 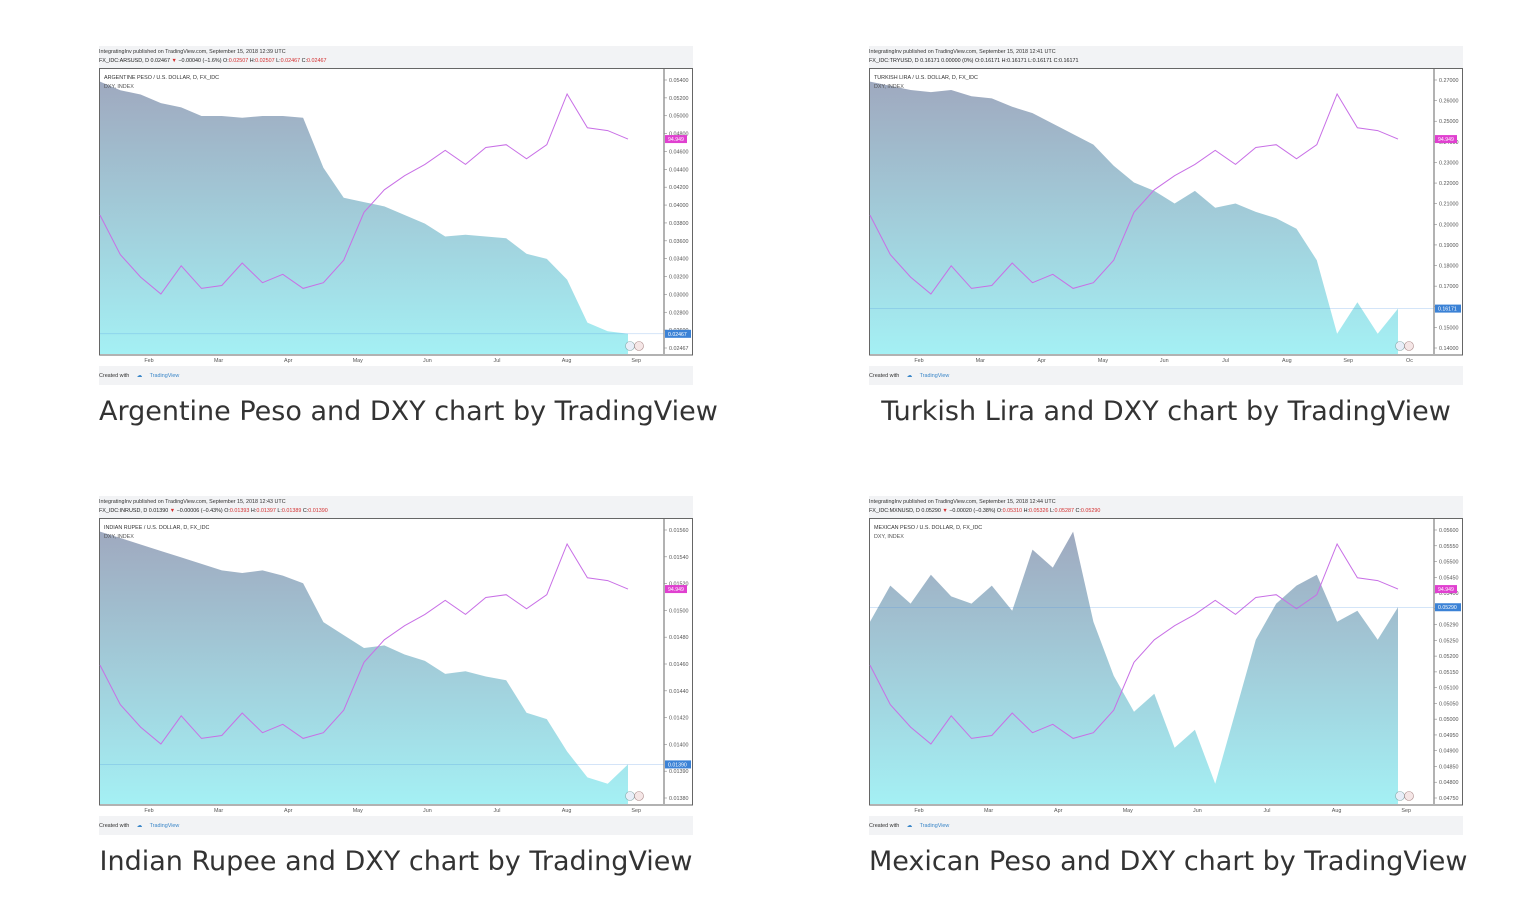 What do you see at coordinates (1449, 205) in the screenshot?
I see `y-tick-label: 0.21000` at bounding box center [1449, 205].